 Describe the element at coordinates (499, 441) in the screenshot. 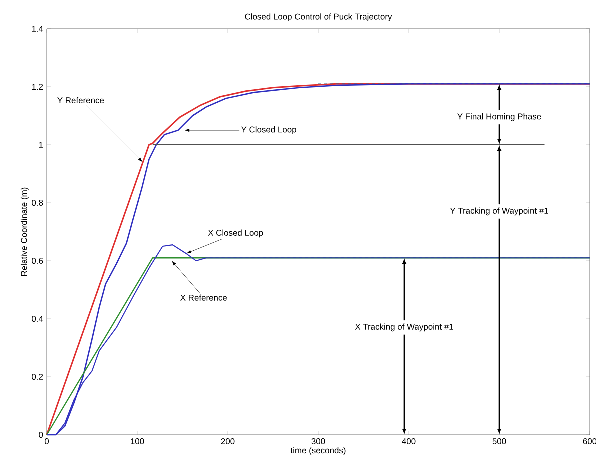

I see `x-tick-label: 500` at that location.